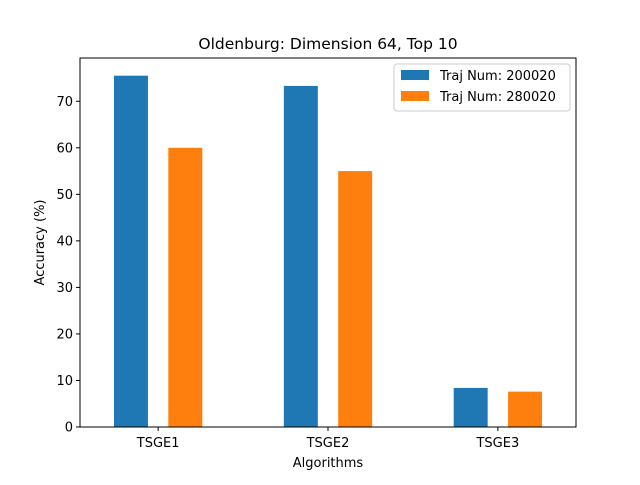 The image size is (640, 485). Describe the element at coordinates (497, 76) in the screenshot. I see `legend-label-1: Traj Num: 200020` at that location.